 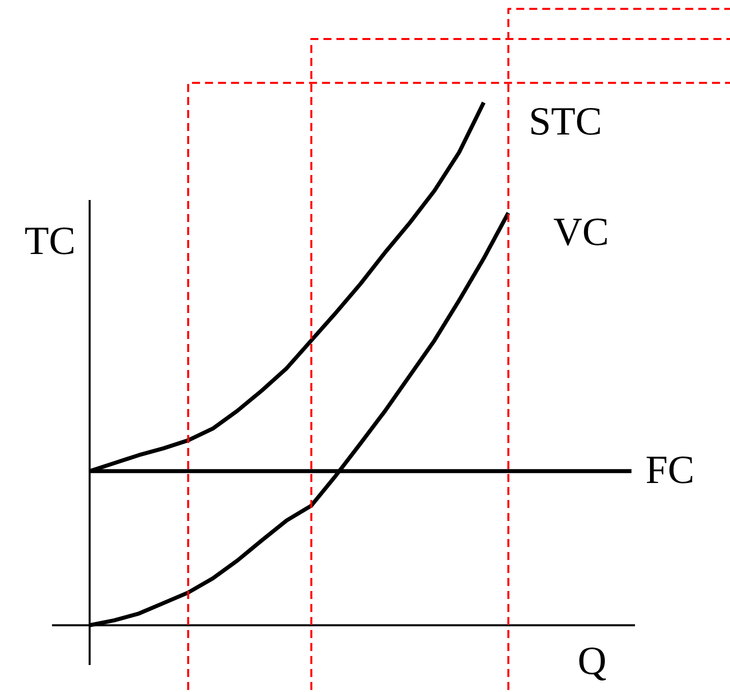 What do you see at coordinates (565, 121) in the screenshot?
I see `series-label: STC` at bounding box center [565, 121].